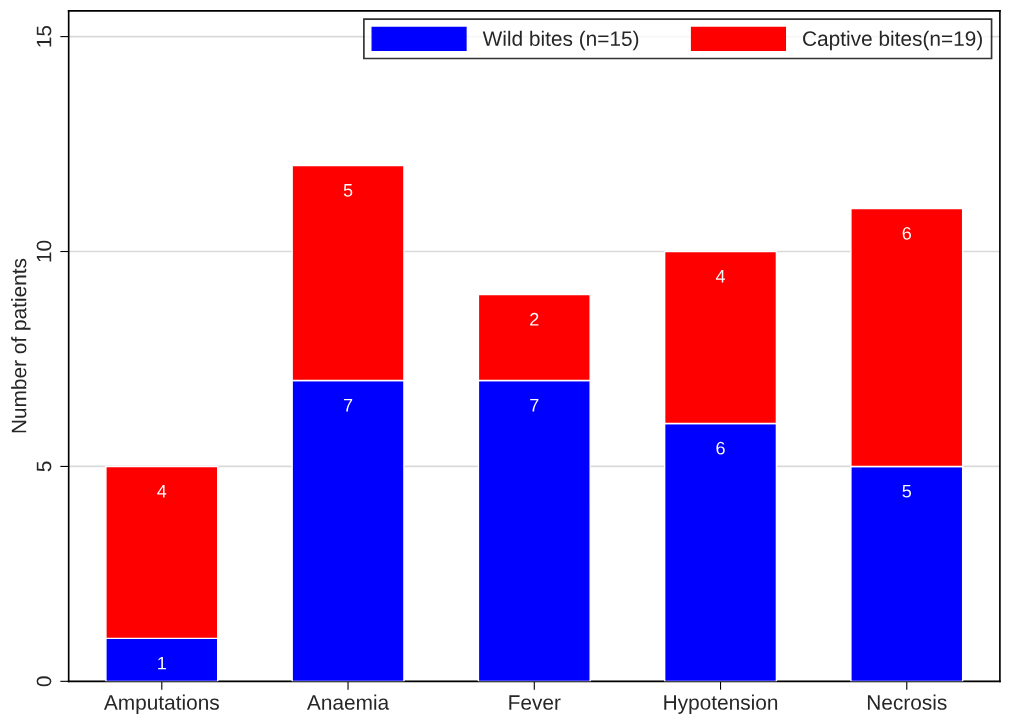  I want to click on data-label: 2, so click(534, 319).